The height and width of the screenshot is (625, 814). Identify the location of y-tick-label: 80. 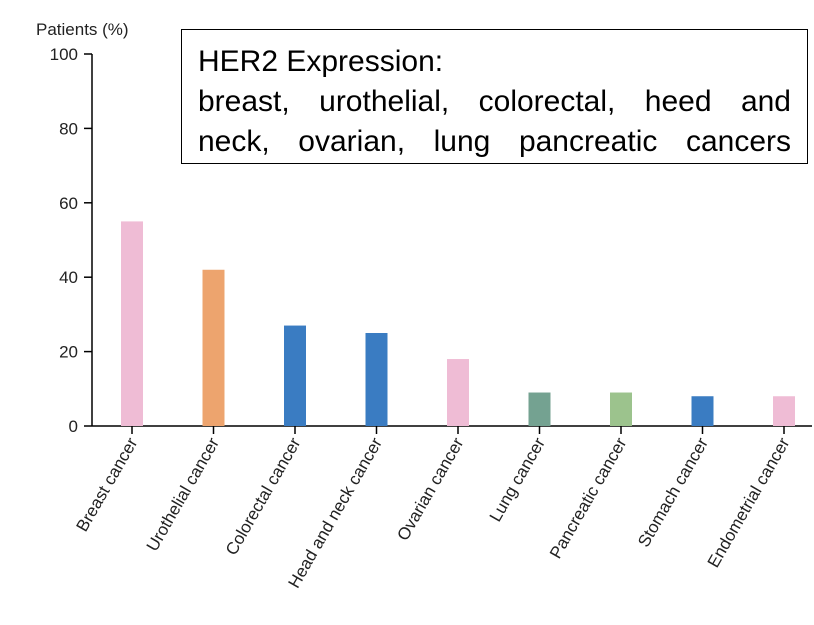
(68, 128).